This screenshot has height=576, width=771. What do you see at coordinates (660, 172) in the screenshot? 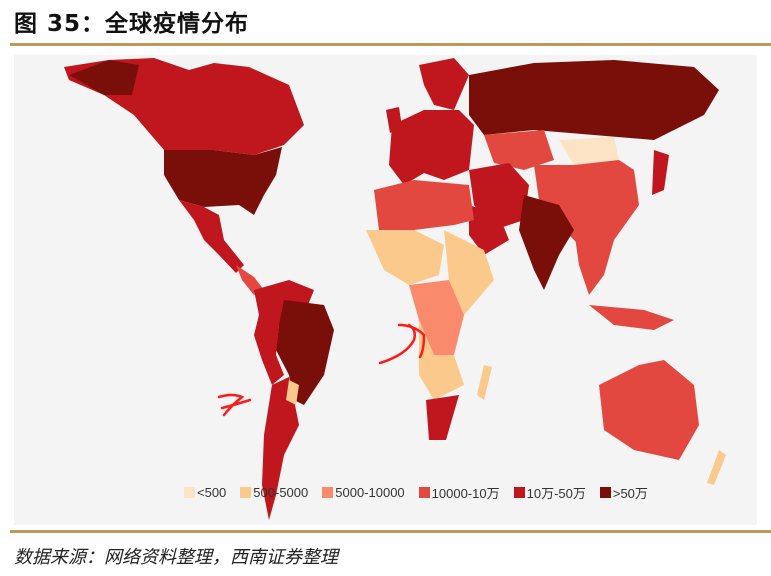
I see `japan` at bounding box center [660, 172].